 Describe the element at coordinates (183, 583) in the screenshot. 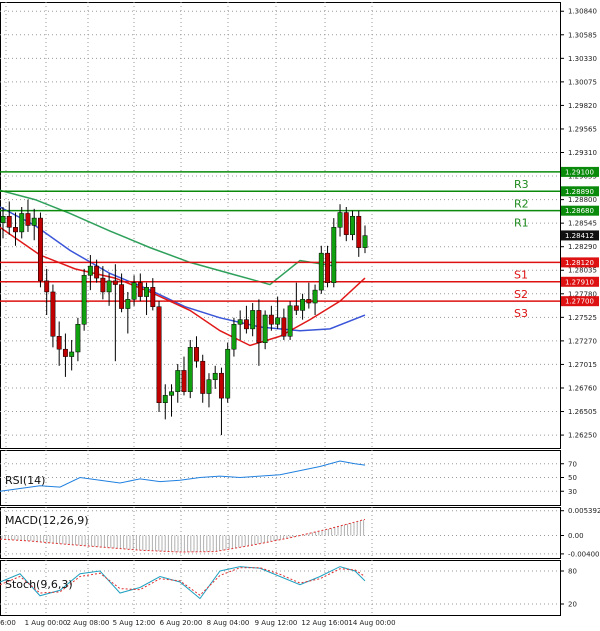

I see `stoch-pane` at that location.